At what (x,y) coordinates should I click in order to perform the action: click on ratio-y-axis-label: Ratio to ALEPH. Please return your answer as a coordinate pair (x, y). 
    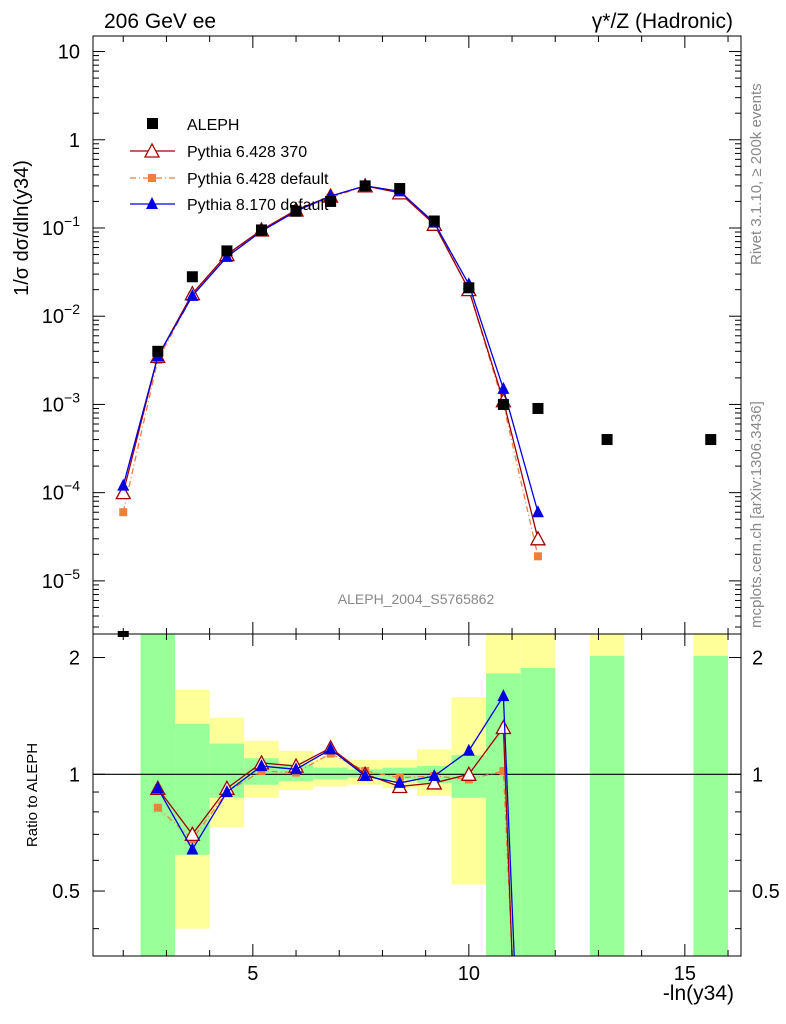
    Looking at the image, I should click on (32, 795).